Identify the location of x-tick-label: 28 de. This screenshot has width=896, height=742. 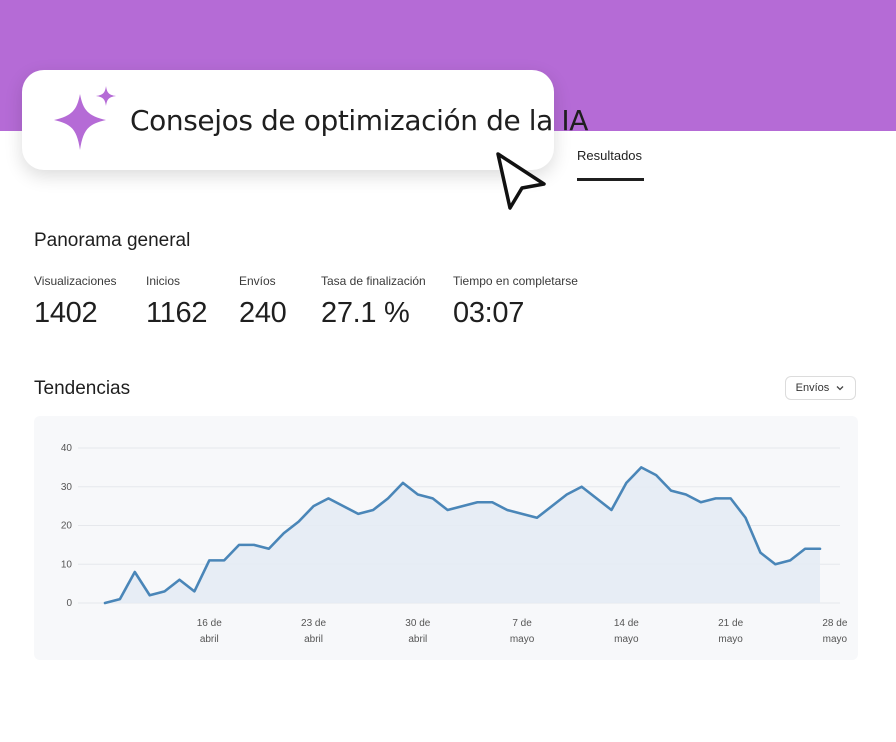
(834, 623).